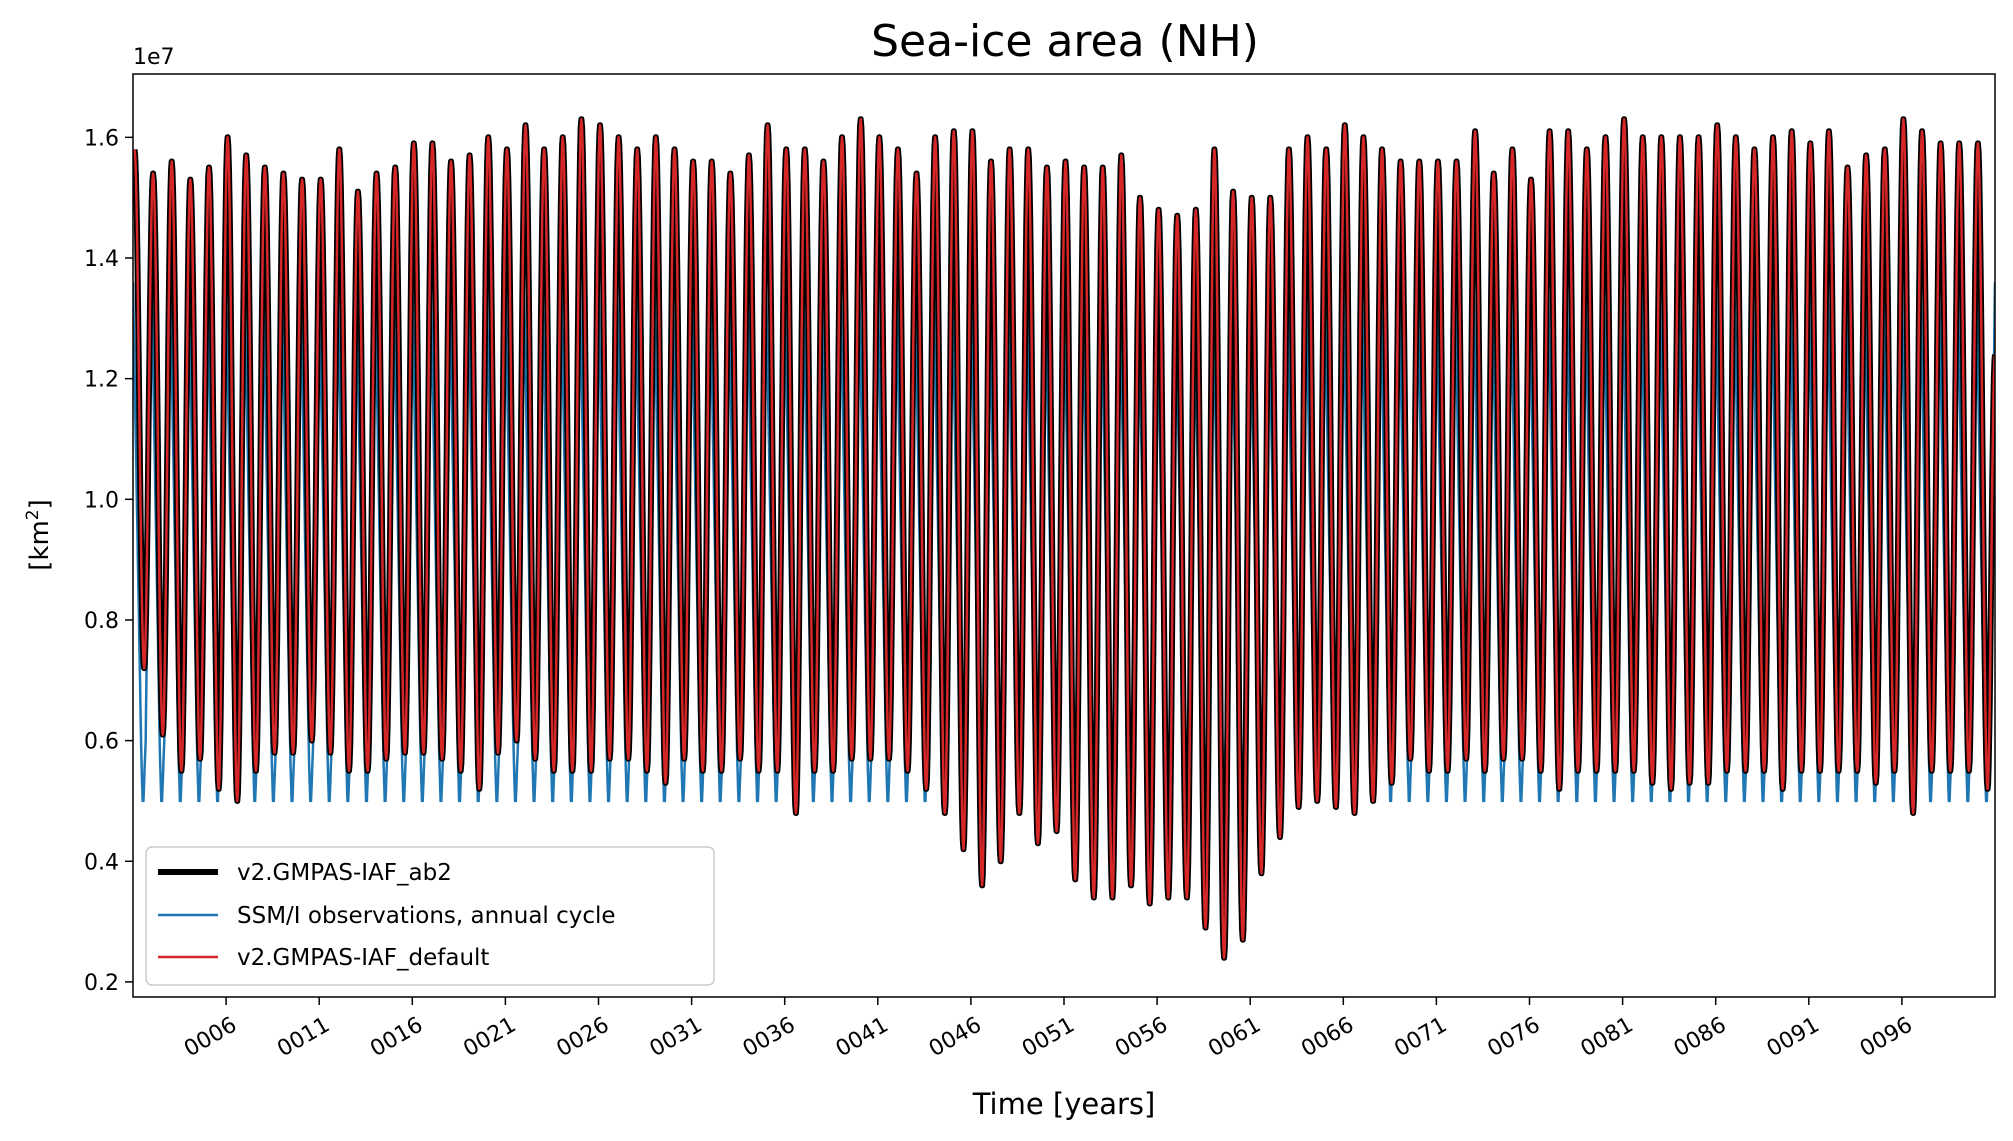  Describe the element at coordinates (101, 862) in the screenshot. I see `y-tick-label: 0.4` at that location.